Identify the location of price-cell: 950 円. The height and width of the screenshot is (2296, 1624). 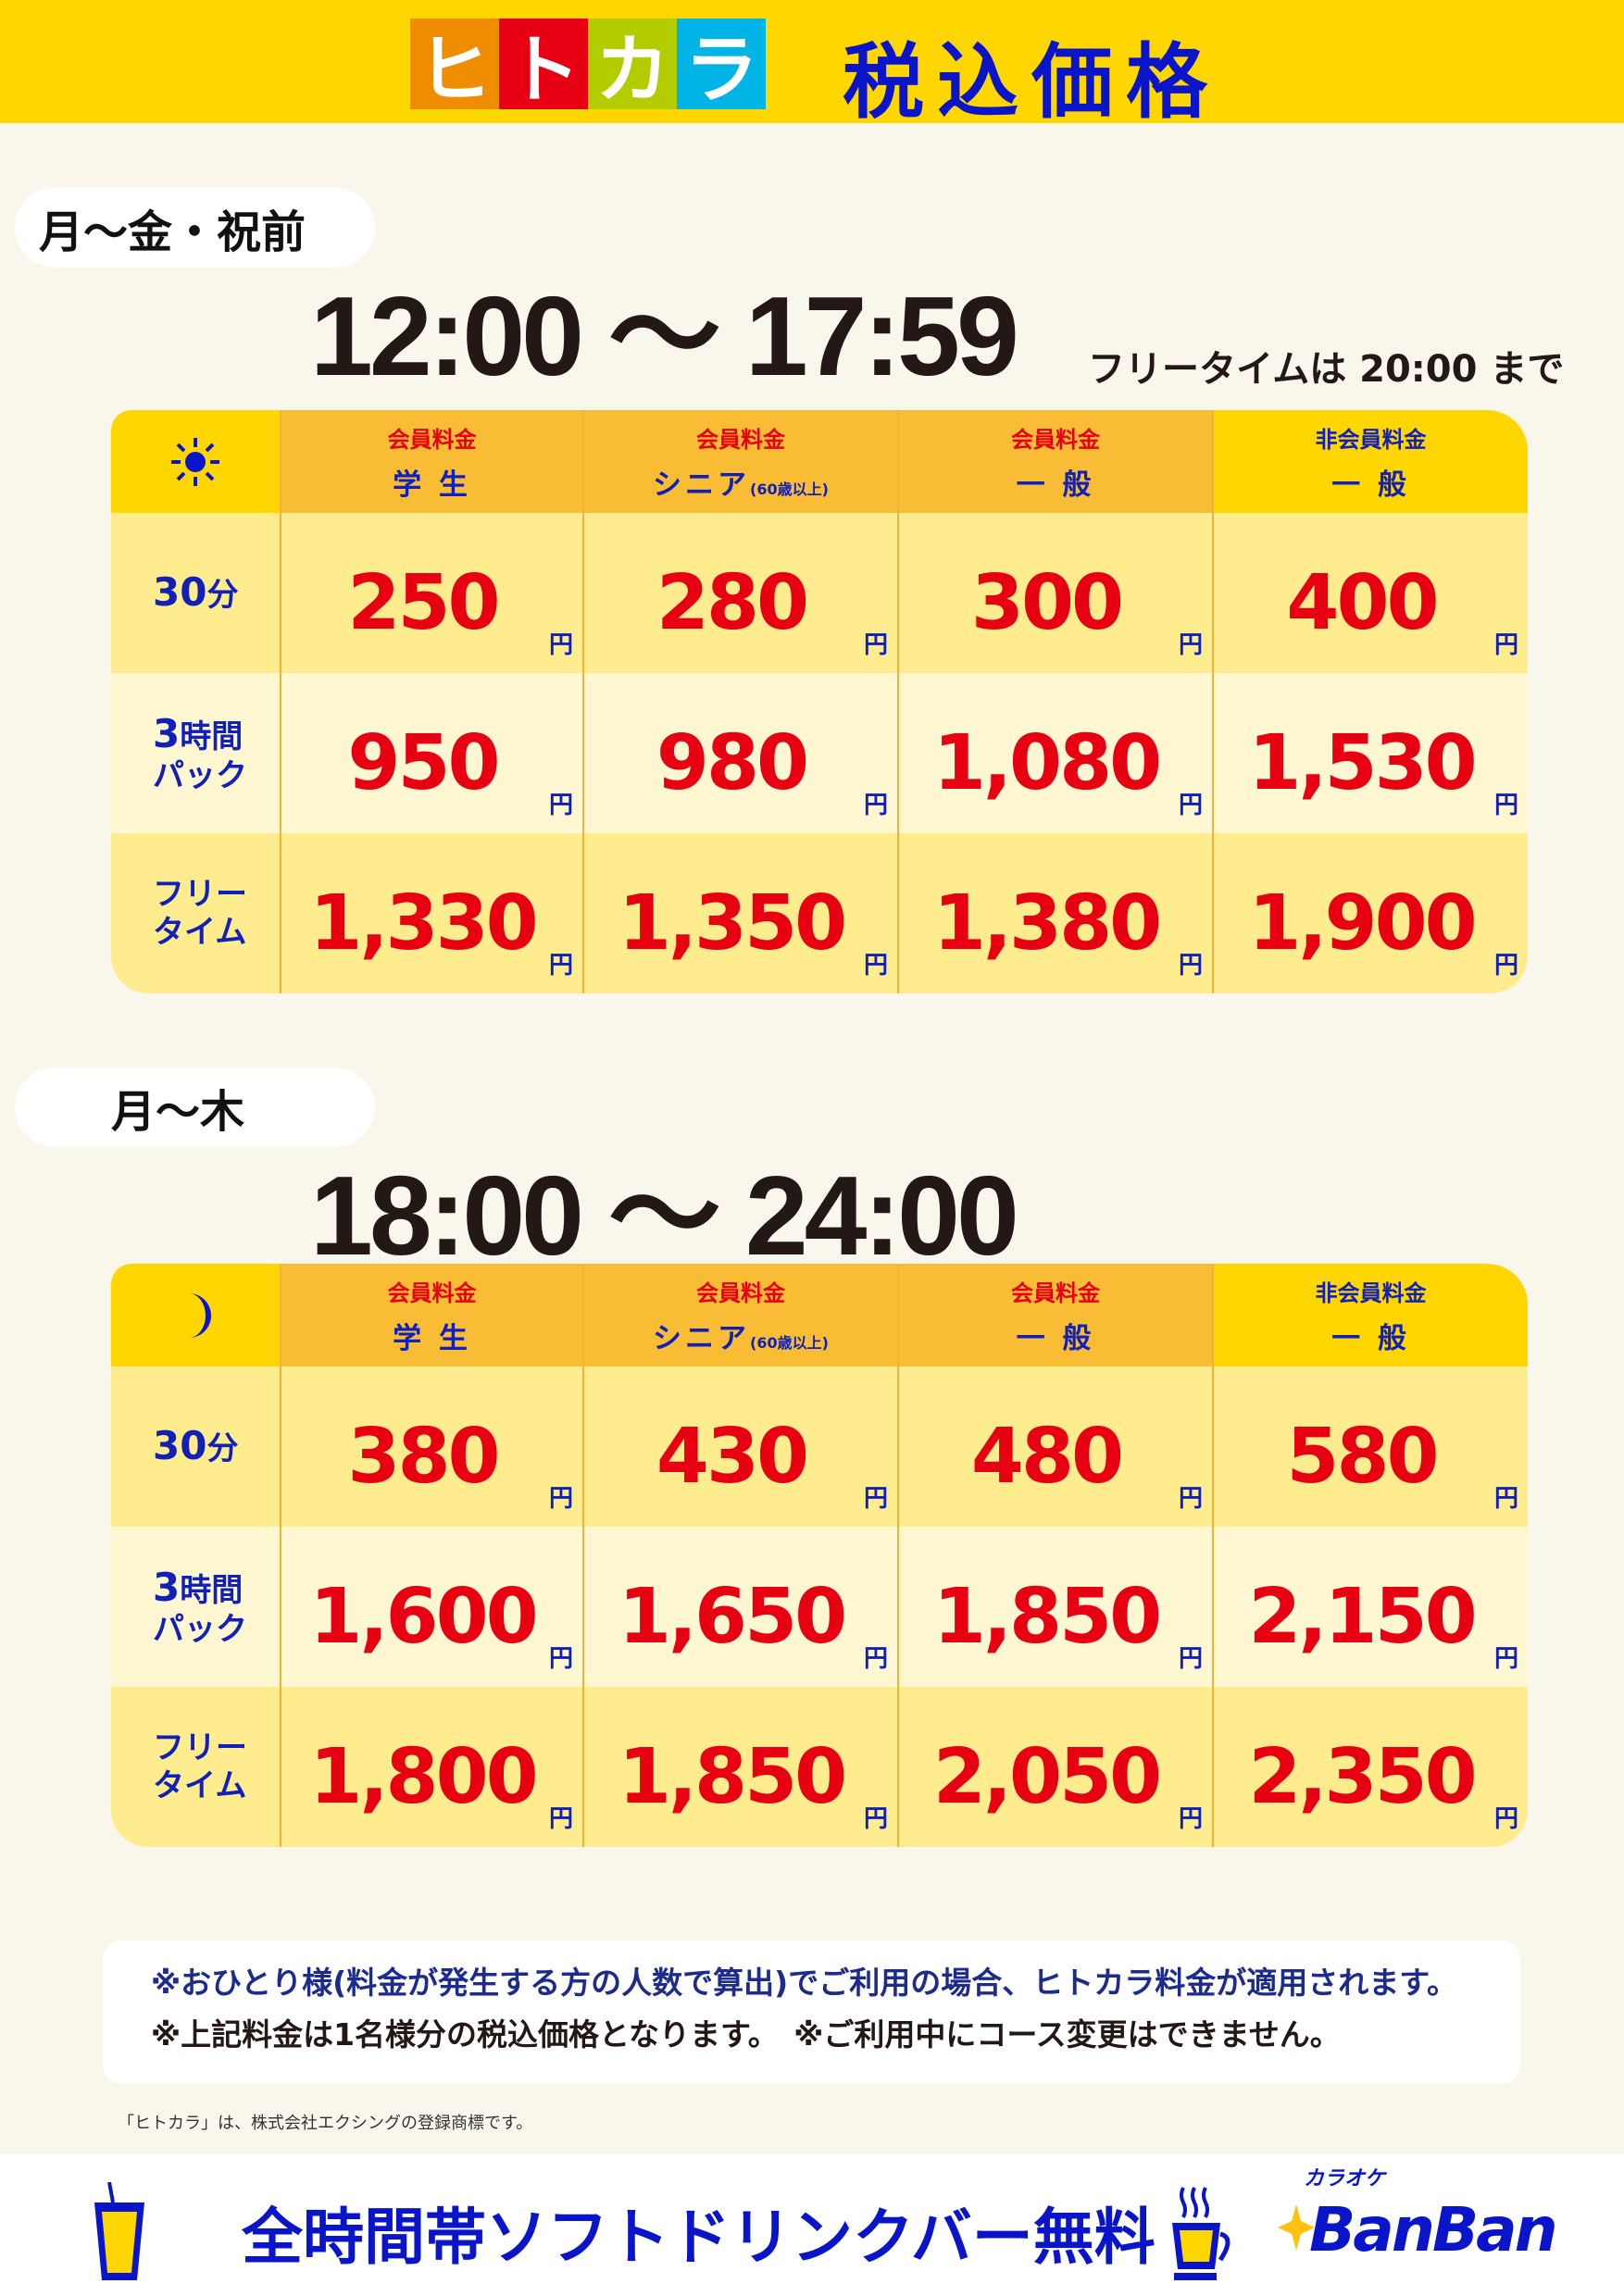
(432, 753).